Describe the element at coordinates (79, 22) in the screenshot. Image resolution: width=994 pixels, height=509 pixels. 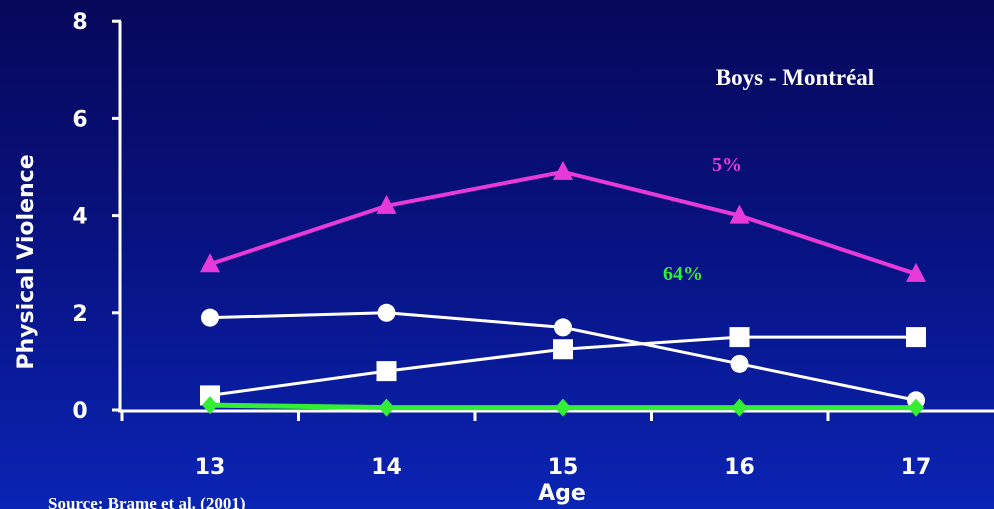
I see `y-tick-label: 8` at that location.